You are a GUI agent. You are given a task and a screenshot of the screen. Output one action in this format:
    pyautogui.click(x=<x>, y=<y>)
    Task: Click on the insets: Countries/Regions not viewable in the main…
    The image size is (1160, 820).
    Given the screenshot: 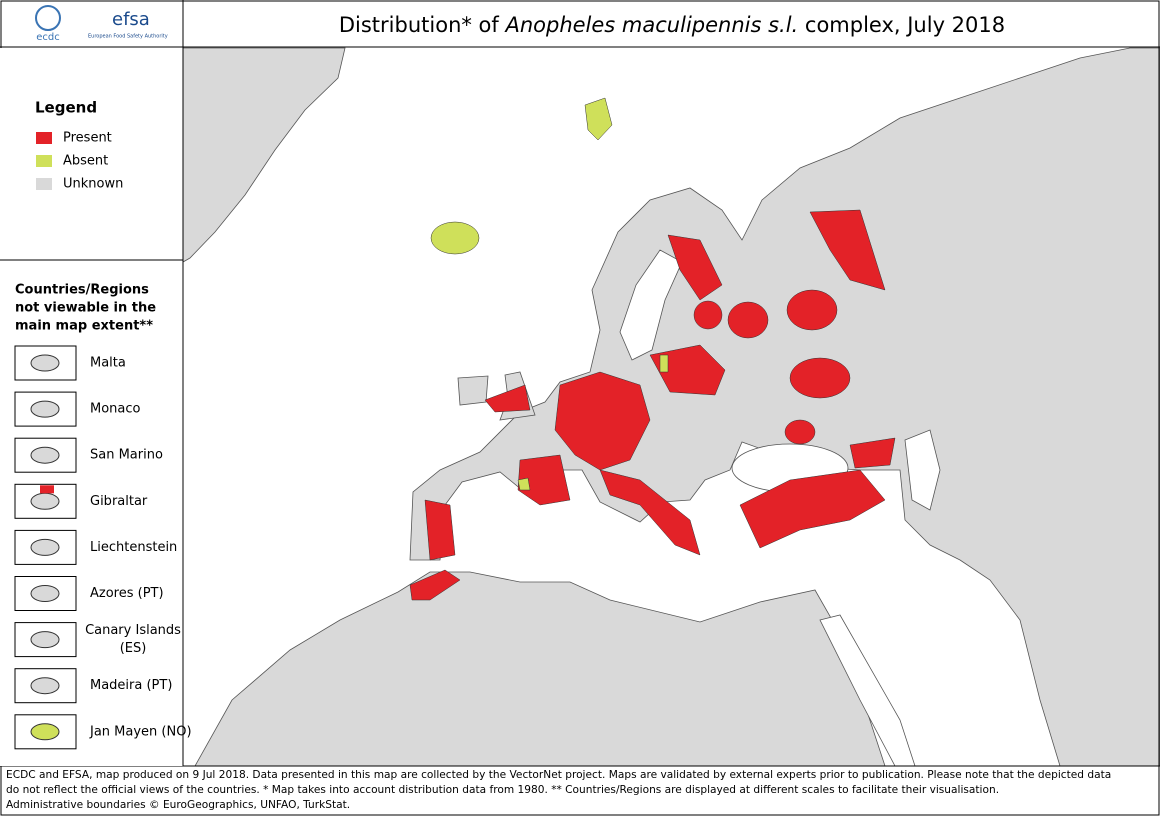 What is the action you would take?
    pyautogui.click(x=103, y=516)
    